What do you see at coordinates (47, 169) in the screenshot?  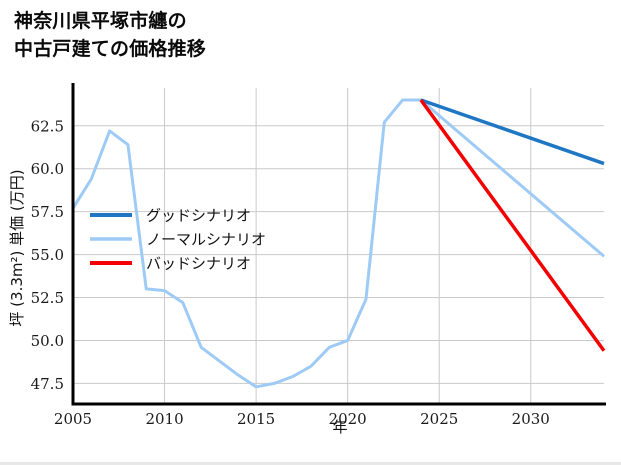 I see `y-tick-label: 60.0` at bounding box center [47, 169].